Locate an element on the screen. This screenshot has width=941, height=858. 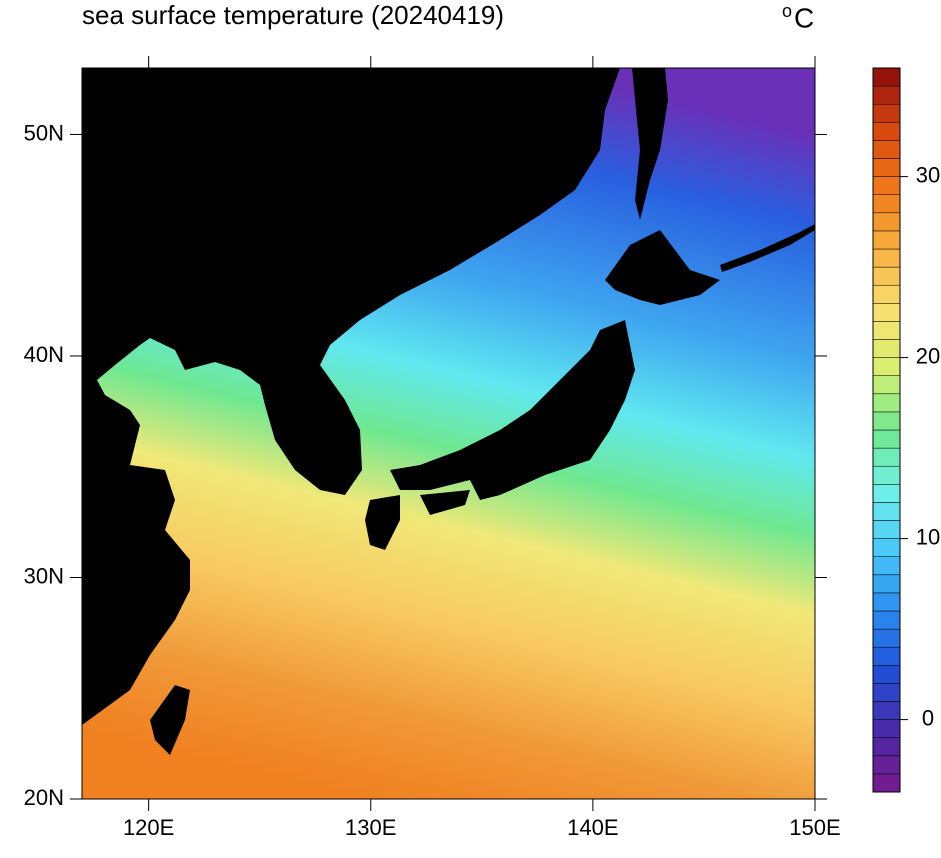
y-tick-label: 50N is located at coordinates (44, 132).